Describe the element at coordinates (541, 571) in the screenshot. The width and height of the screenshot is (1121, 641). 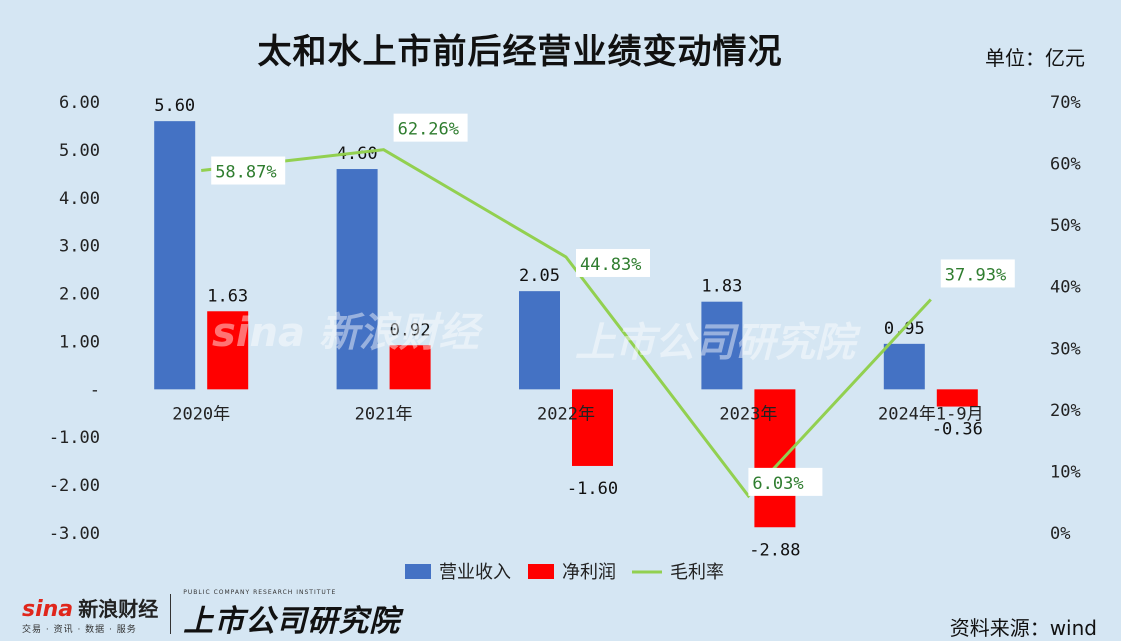
I see `legend-swatch-profit` at that location.